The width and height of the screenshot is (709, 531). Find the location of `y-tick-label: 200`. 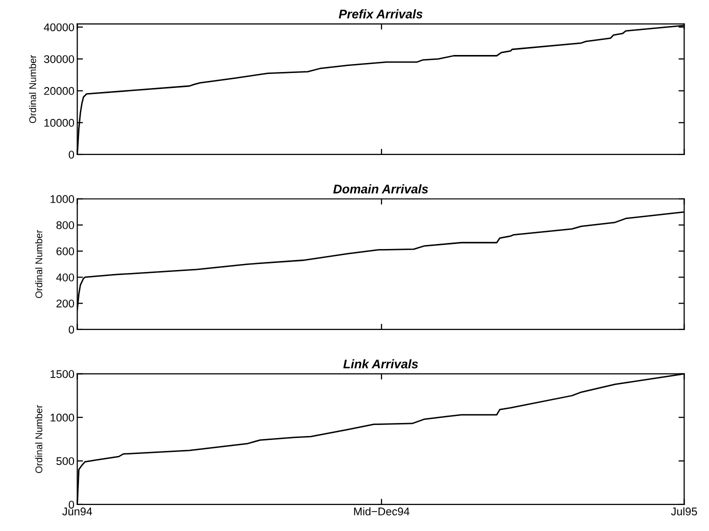

y-tick-label: 200 is located at coordinates (65, 304).